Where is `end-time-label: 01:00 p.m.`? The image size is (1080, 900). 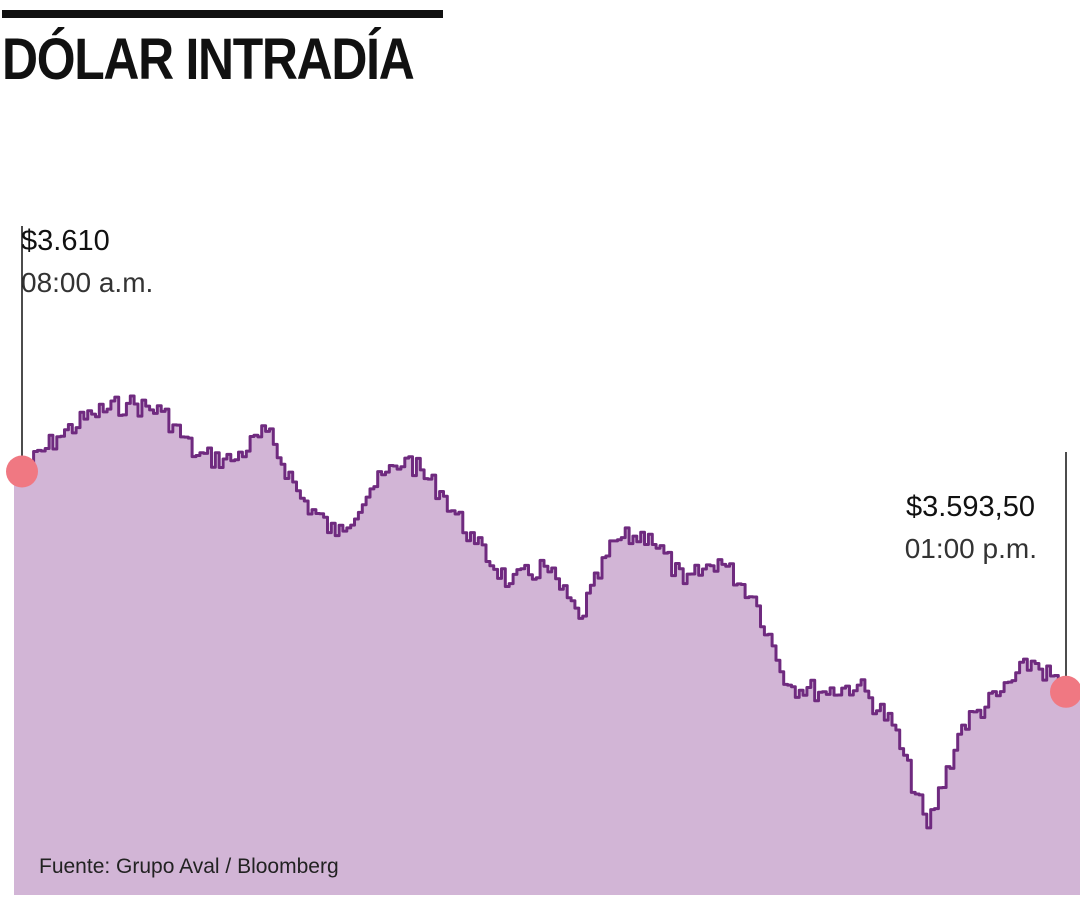 end-time-label: 01:00 p.m. is located at coordinates (970, 548).